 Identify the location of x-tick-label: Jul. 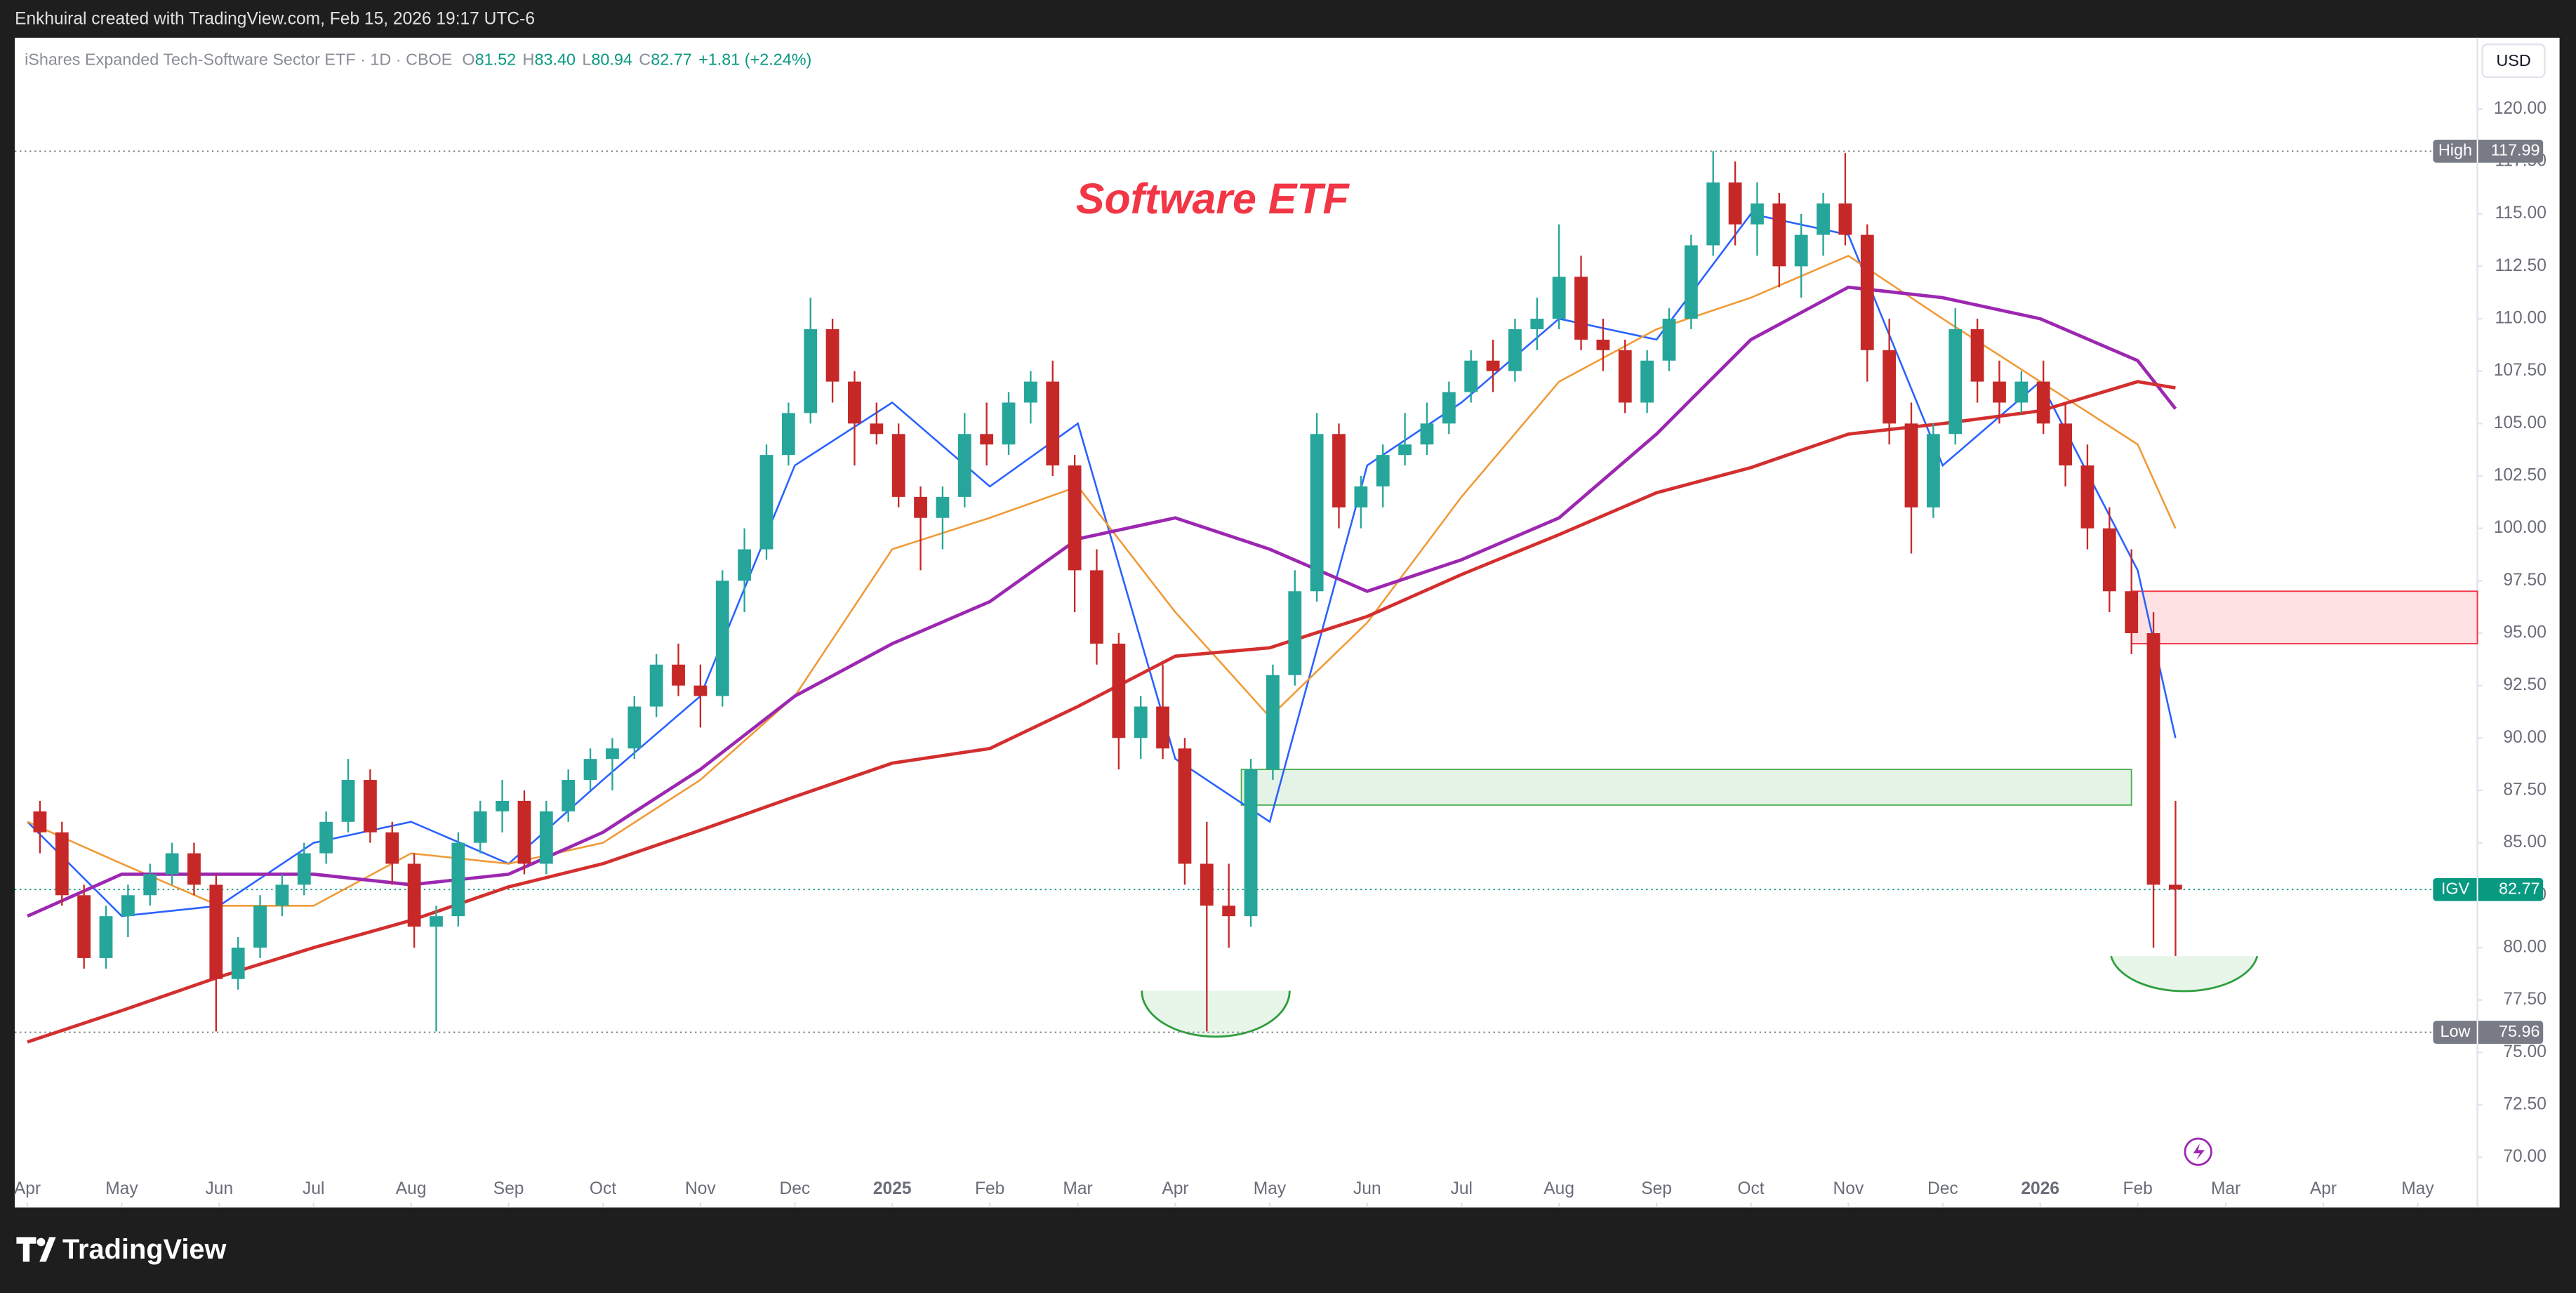
(1462, 1188).